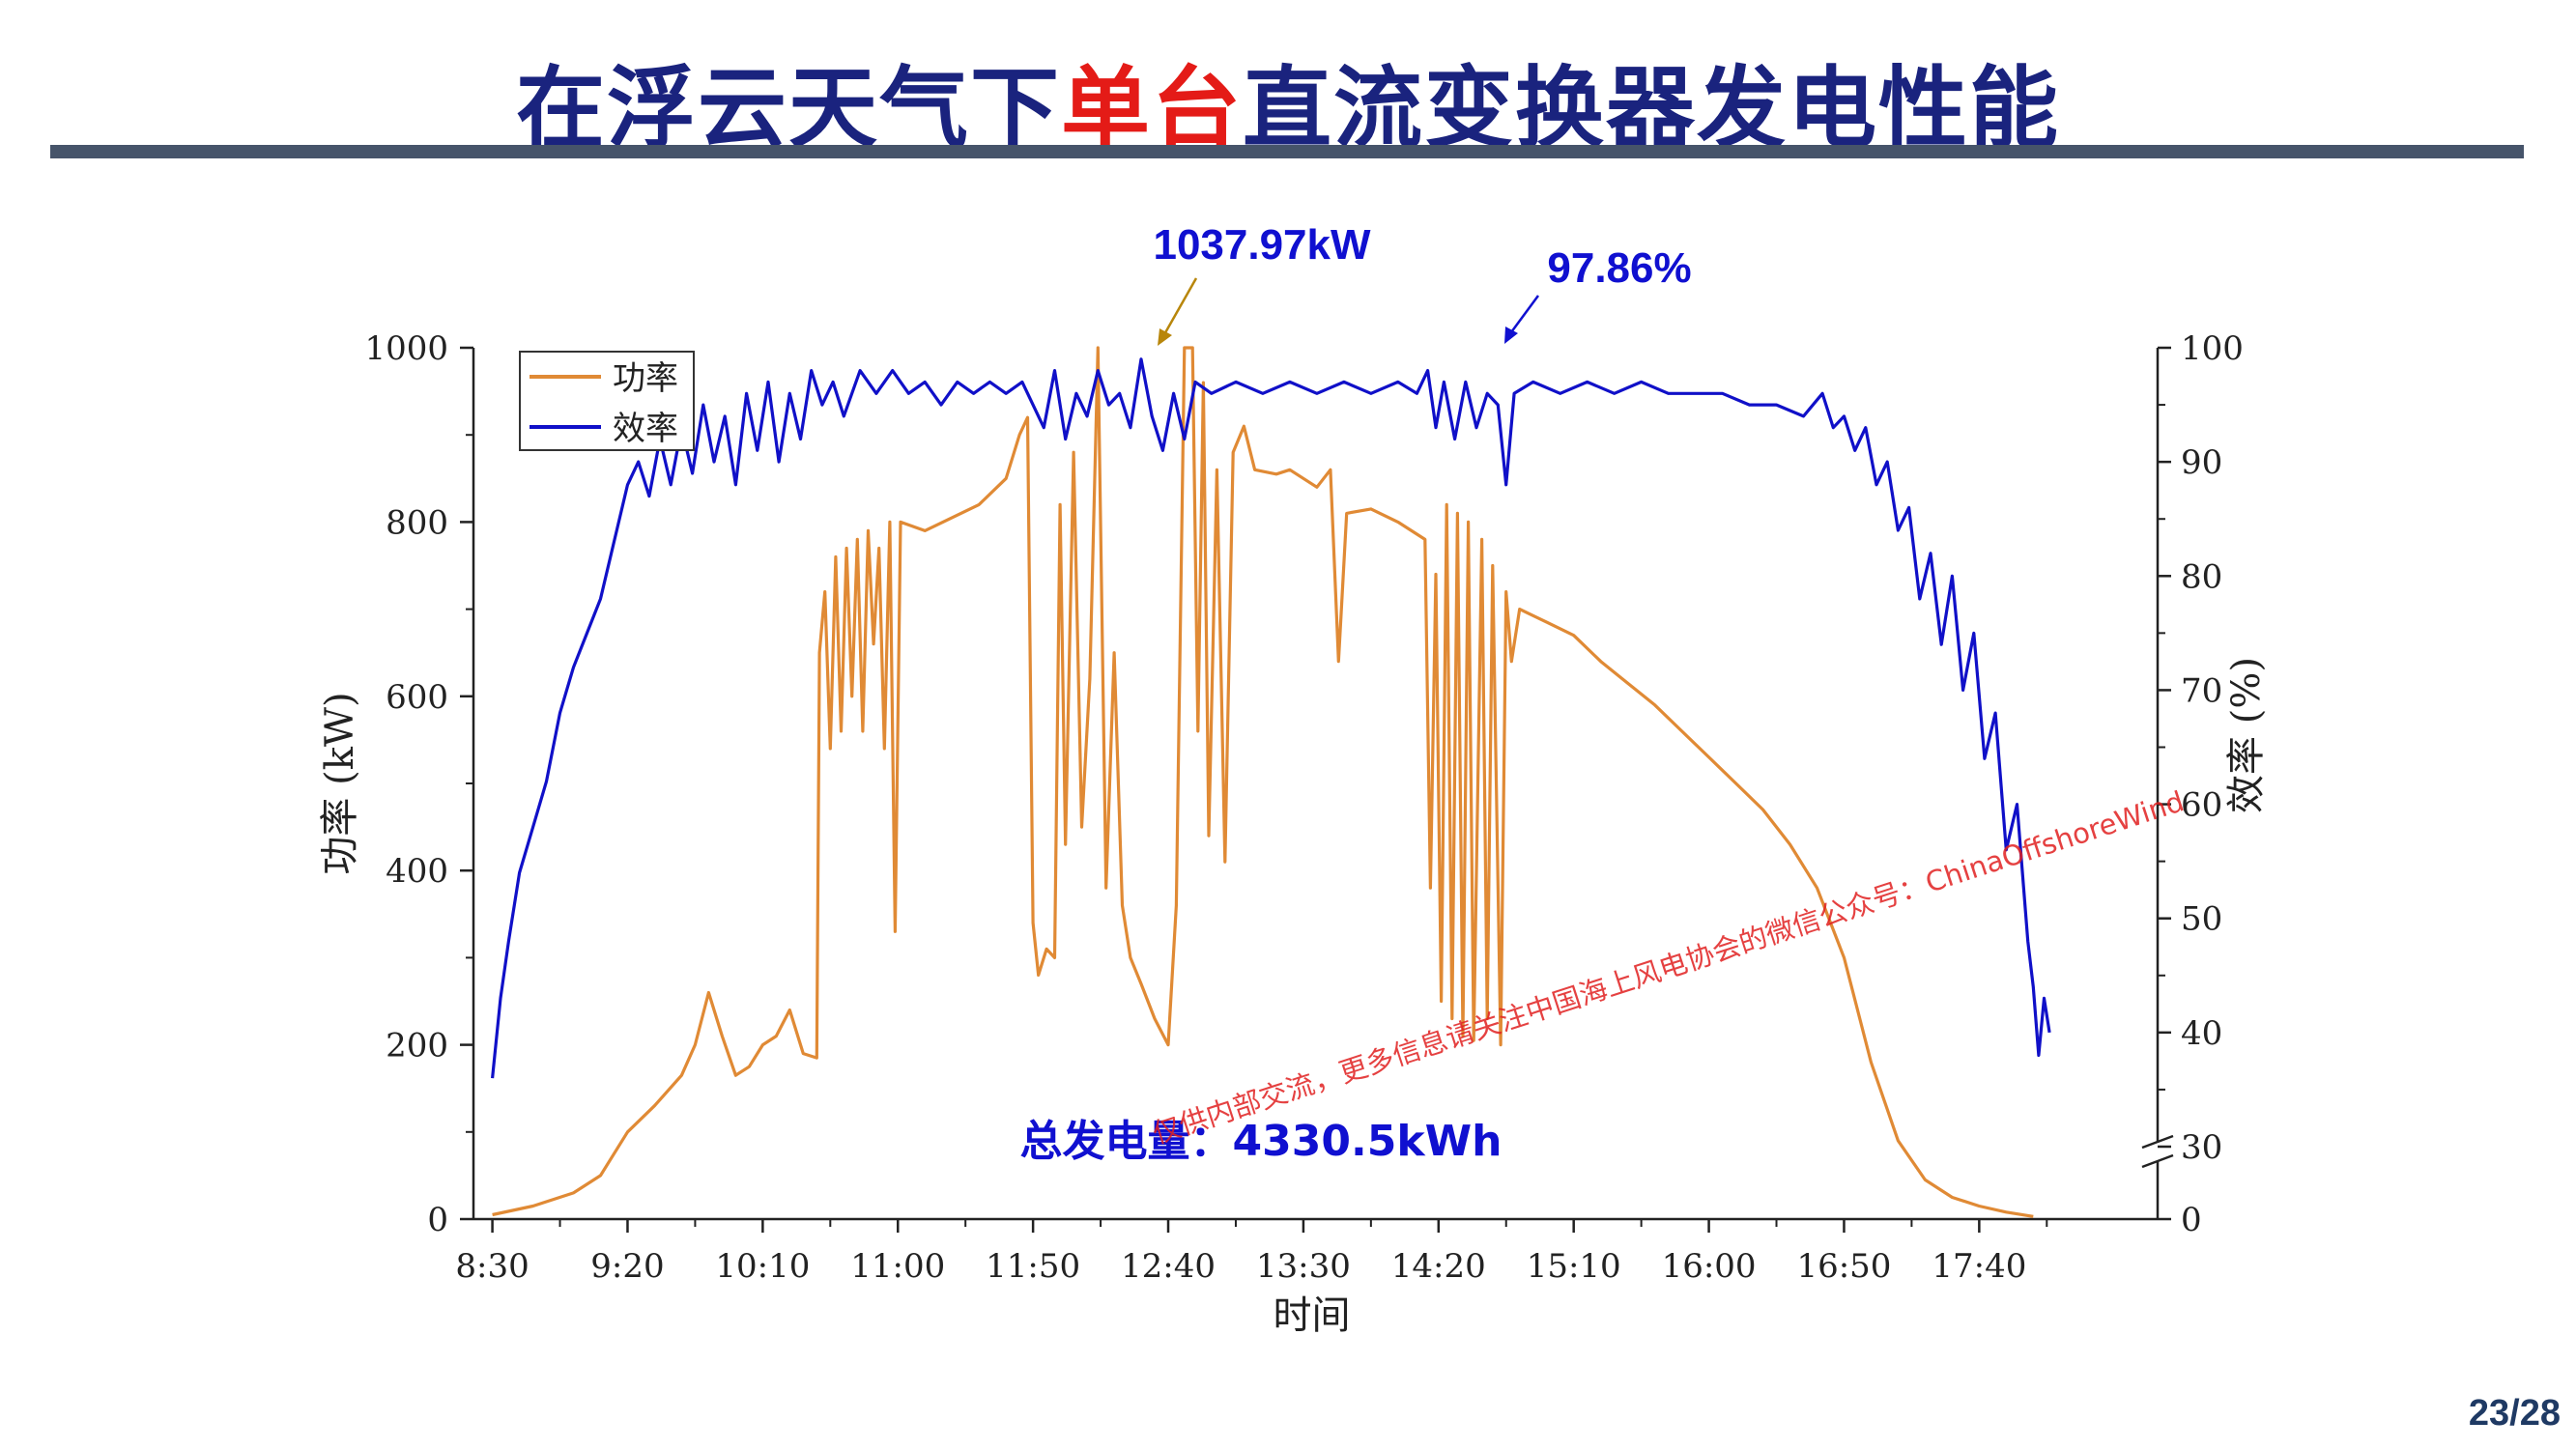 This screenshot has width=2576, height=1449. I want to click on peak-efficiency-label: 97.86%, so click(1619, 268).